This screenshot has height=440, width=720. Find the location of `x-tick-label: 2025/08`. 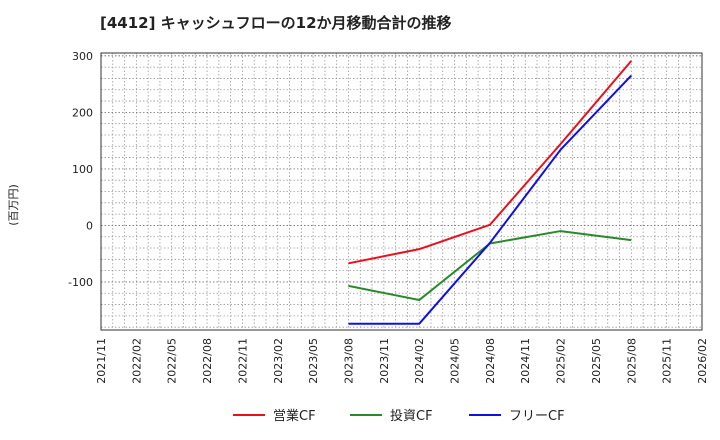

x-tick-label: 2025/08 is located at coordinates (631, 361).